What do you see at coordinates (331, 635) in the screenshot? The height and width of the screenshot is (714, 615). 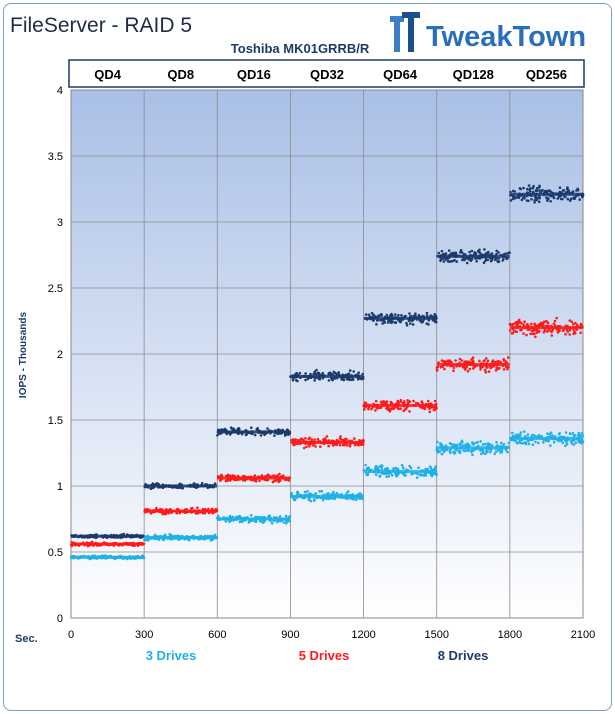 I see `x-tick-labels: 0 300 600 900 1200 1500 1800 2100` at bounding box center [331, 635].